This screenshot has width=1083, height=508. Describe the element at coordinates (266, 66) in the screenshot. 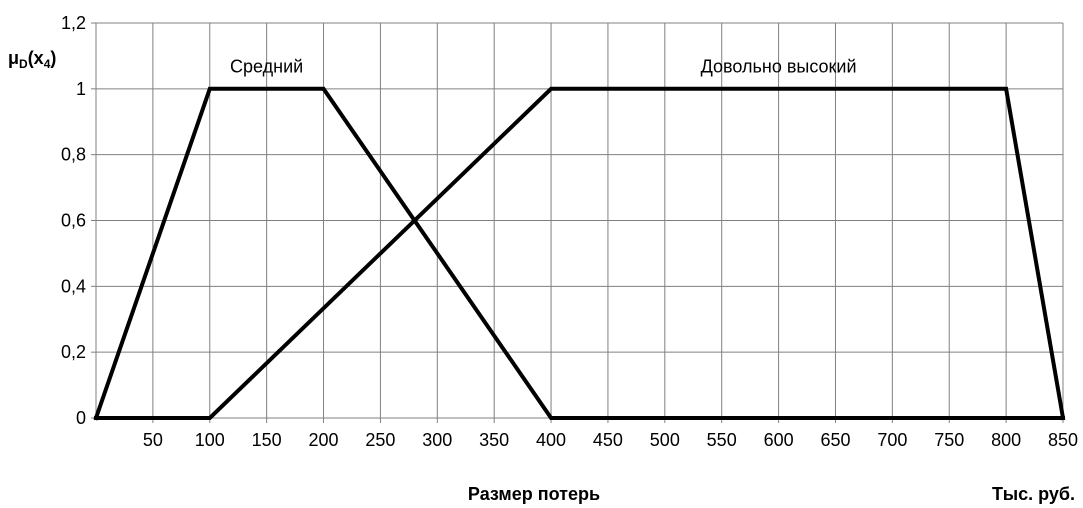

I see `series-label-1: Средний` at that location.